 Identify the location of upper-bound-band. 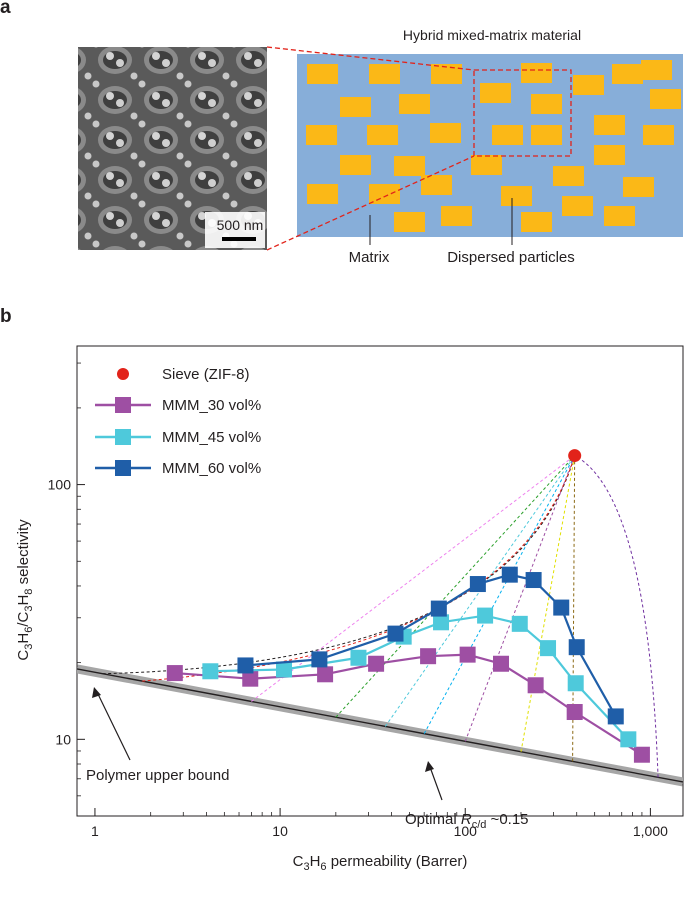
(380, 725).